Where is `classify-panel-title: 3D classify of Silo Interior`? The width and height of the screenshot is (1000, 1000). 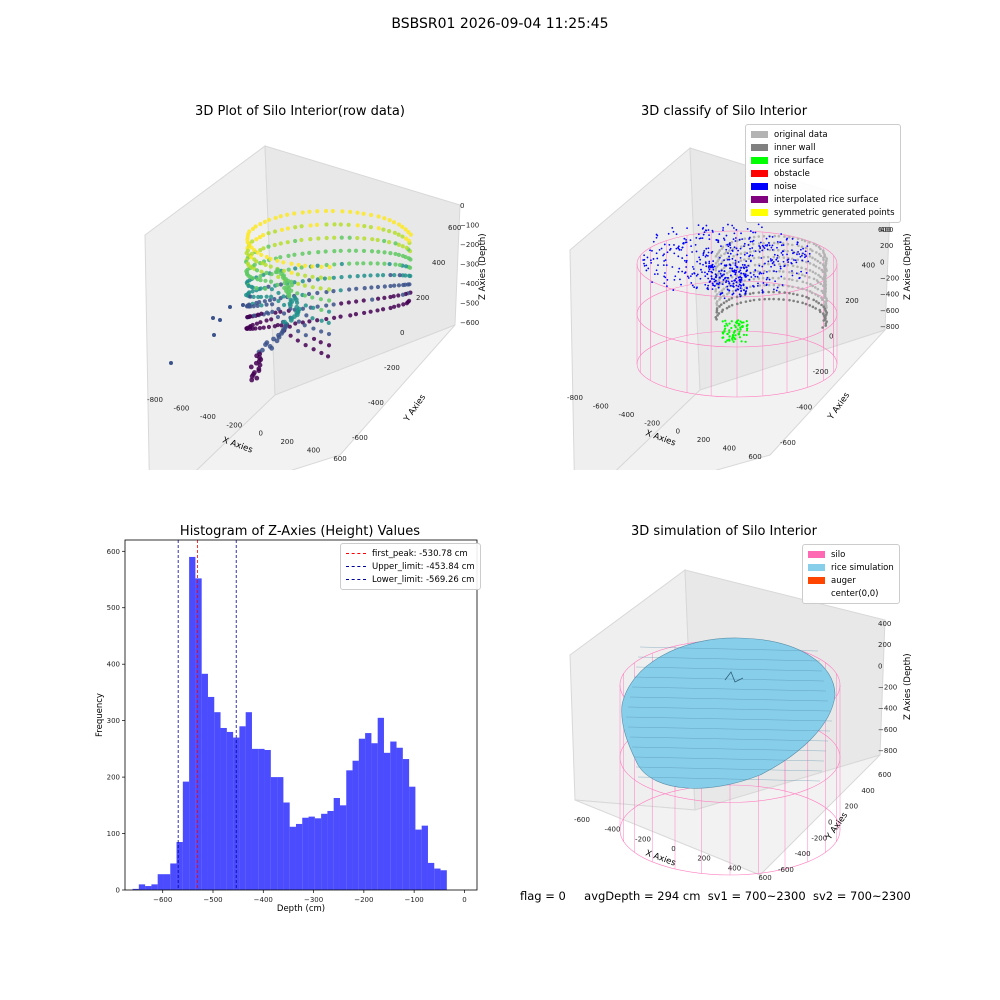
classify-panel-title: 3D classify of Silo Interior is located at coordinates (724, 111).